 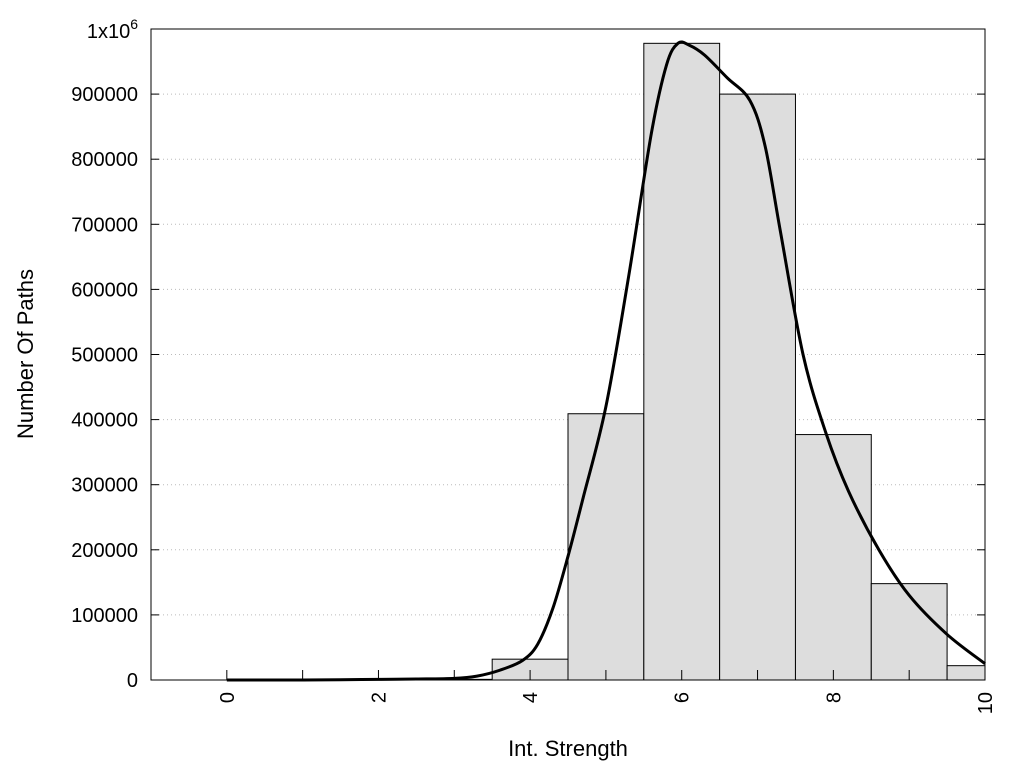 What do you see at coordinates (104, 551) in the screenshot?
I see `y-tick-label: 200000` at bounding box center [104, 551].